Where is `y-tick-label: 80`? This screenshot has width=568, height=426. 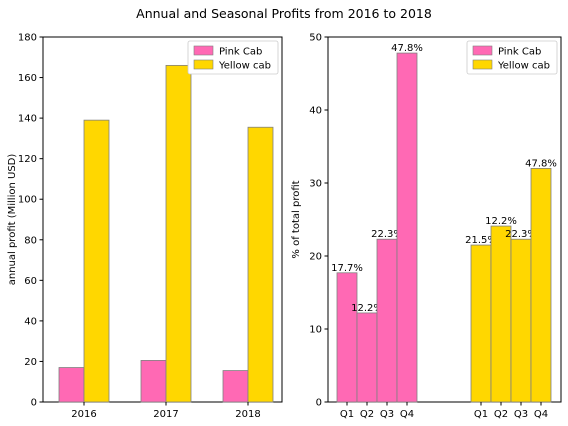 y-tick-label: 80 is located at coordinates (30, 240).